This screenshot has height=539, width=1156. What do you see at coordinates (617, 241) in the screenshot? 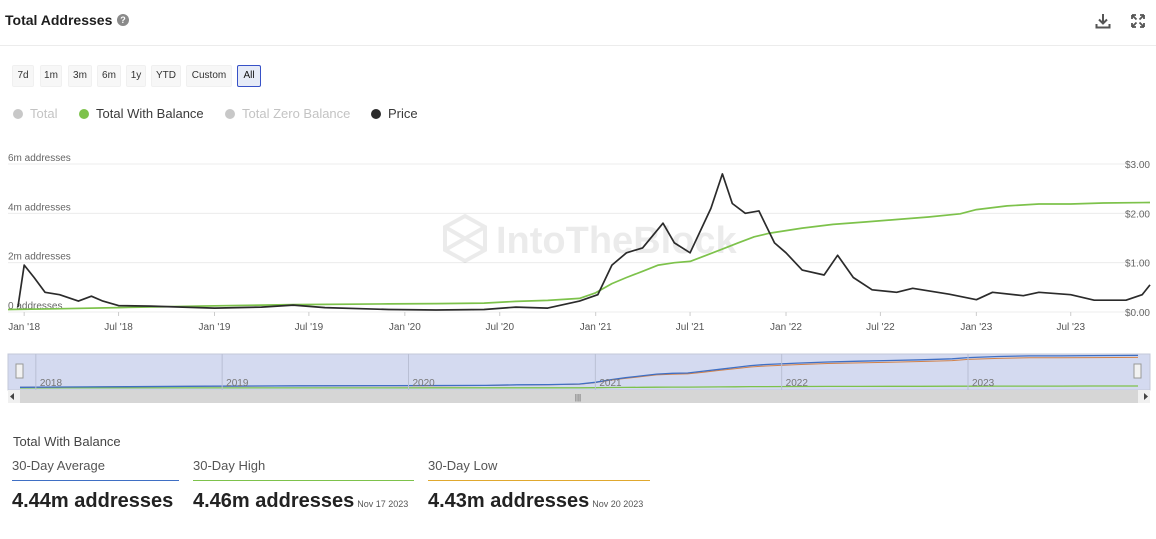
I see `watermark-text: IntoTheBlock` at bounding box center [617, 241].